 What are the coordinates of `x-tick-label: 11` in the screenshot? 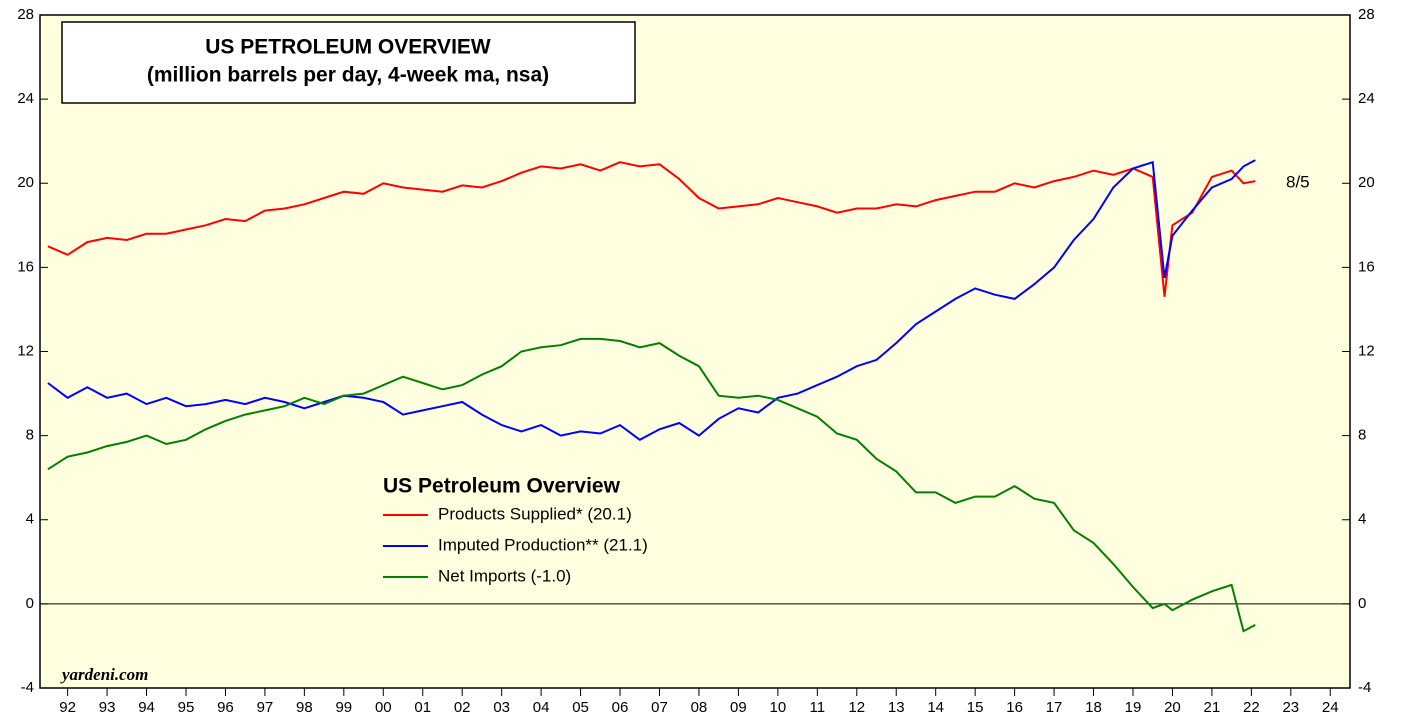 It's located at (818, 707).